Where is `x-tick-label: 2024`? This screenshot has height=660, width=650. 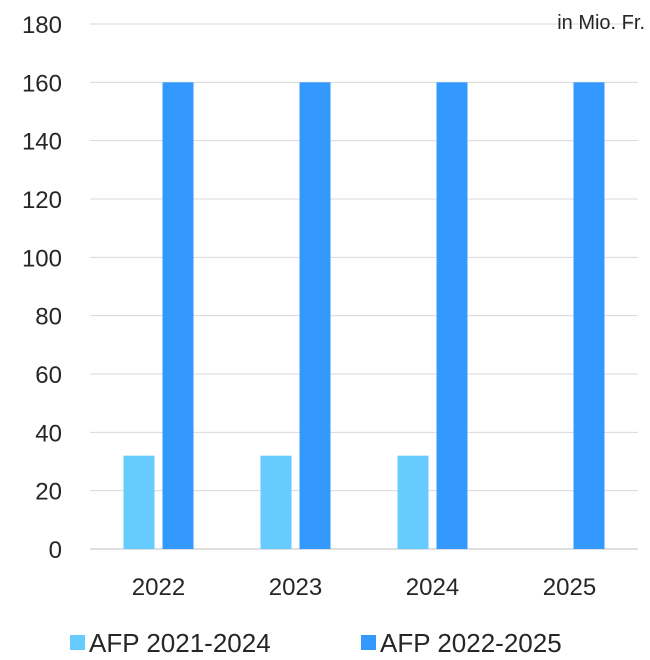 x-tick-label: 2024 is located at coordinates (432, 587).